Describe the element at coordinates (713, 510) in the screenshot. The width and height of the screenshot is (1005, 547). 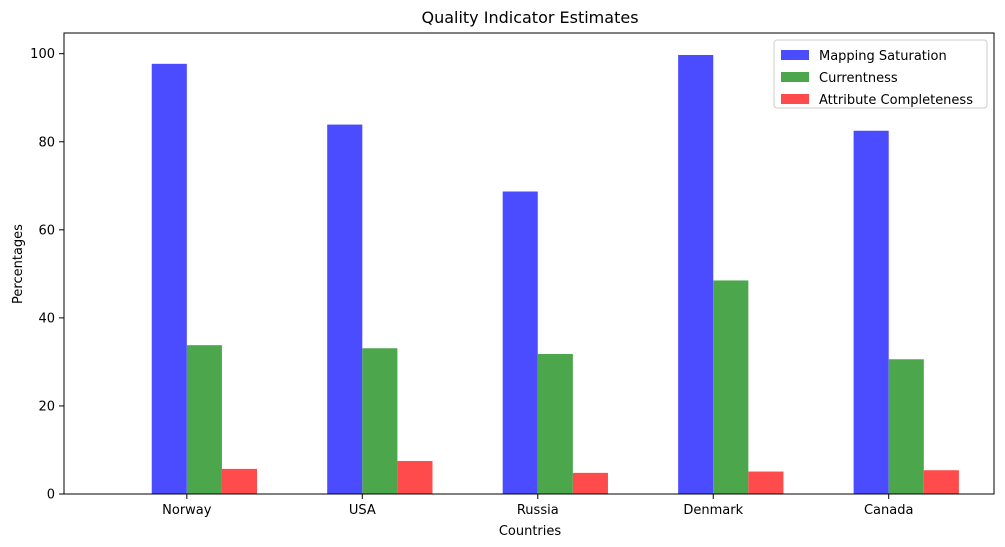
I see `x-tick-label: Denmark` at that location.